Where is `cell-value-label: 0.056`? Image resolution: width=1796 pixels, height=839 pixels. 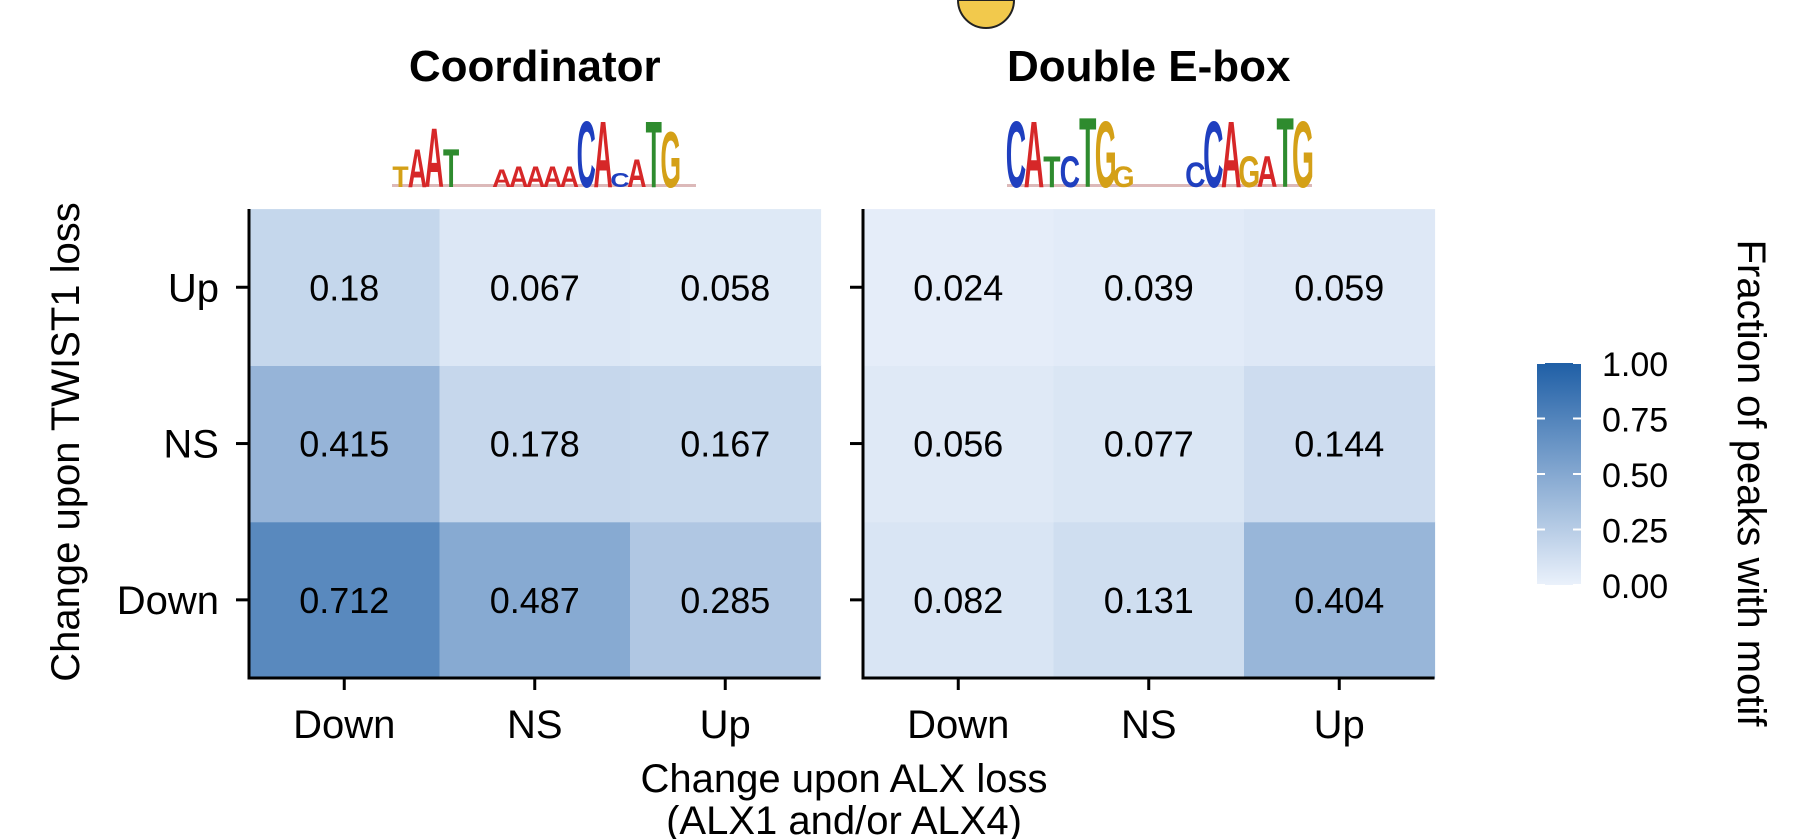
cell-value-label: 0.056 is located at coordinates (958, 444).